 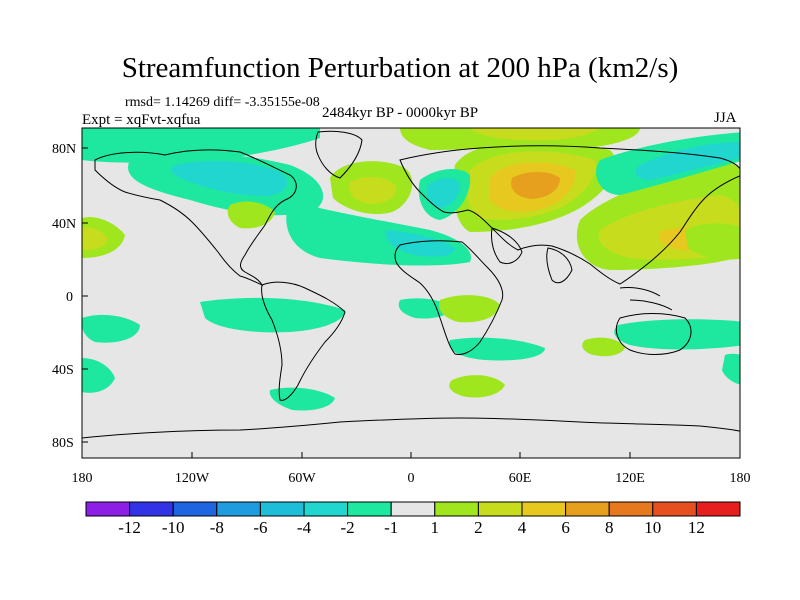 What do you see at coordinates (391, 527) in the screenshot?
I see `colorbar-label: -1` at bounding box center [391, 527].